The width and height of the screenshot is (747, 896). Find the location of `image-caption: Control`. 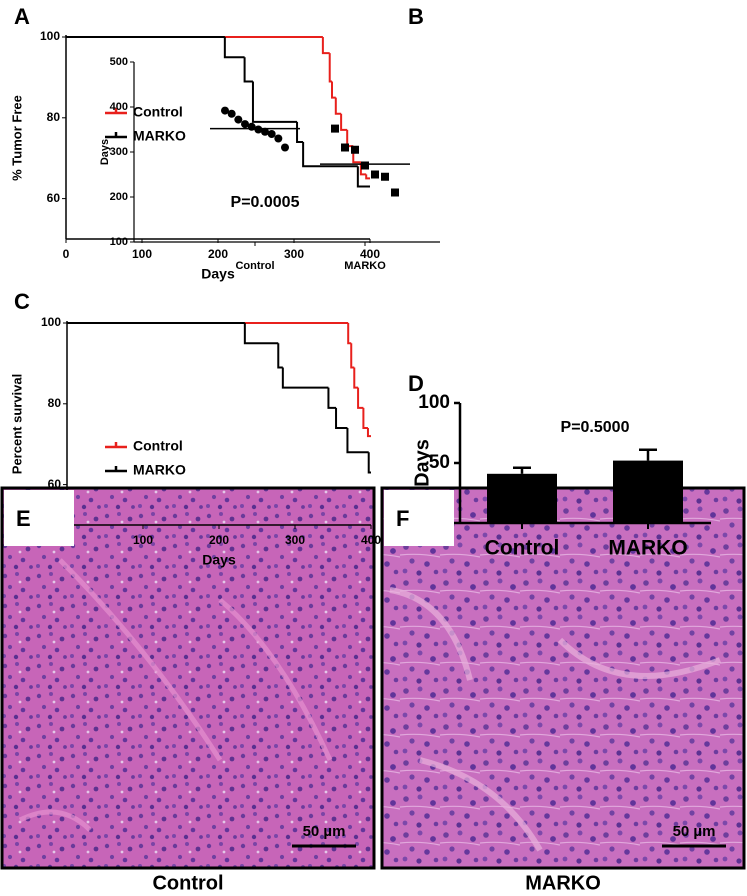

image-caption: Control is located at coordinates (187, 883).